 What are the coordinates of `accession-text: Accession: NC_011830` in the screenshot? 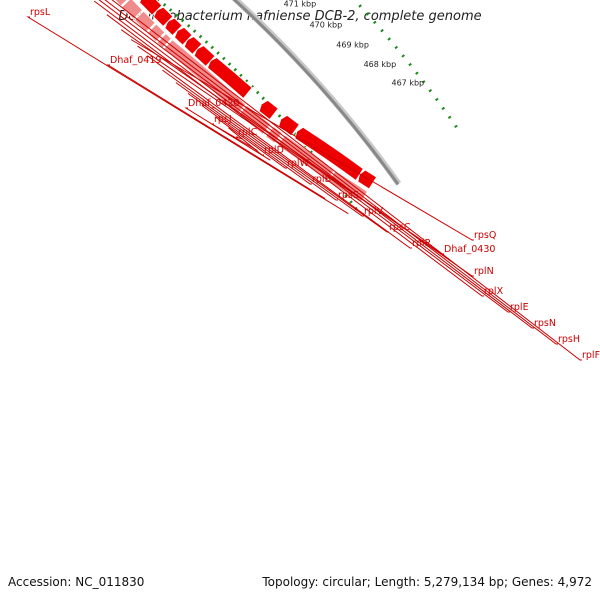 It's located at (76, 582).